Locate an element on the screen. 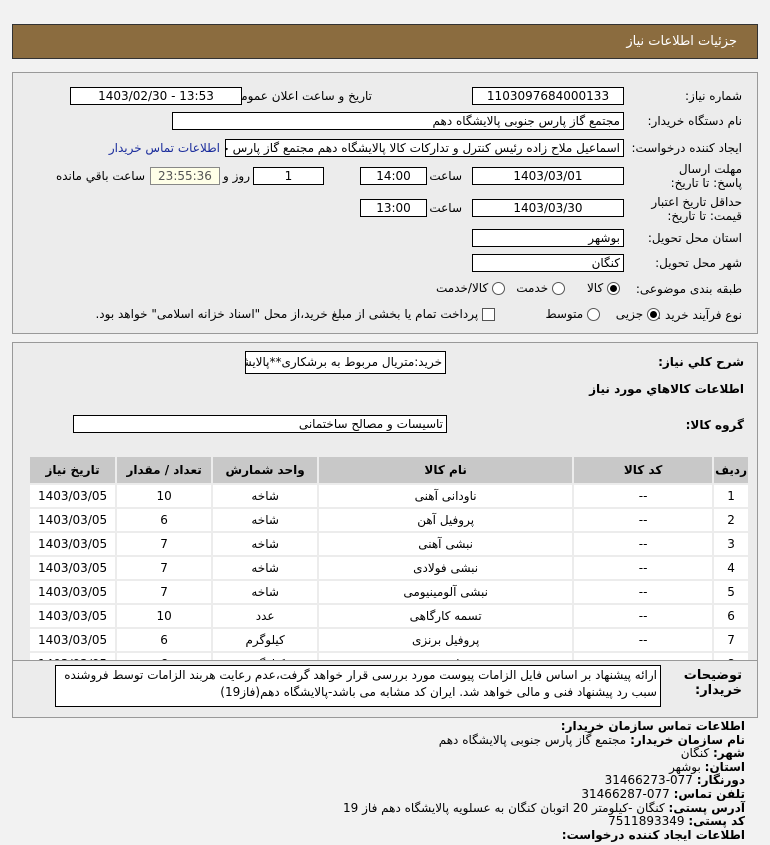 This screenshot has width=770, height=845. table-row: 7 -- پروفیل برنزی کیلوگرم 6 1403/03/05 is located at coordinates (389, 640).